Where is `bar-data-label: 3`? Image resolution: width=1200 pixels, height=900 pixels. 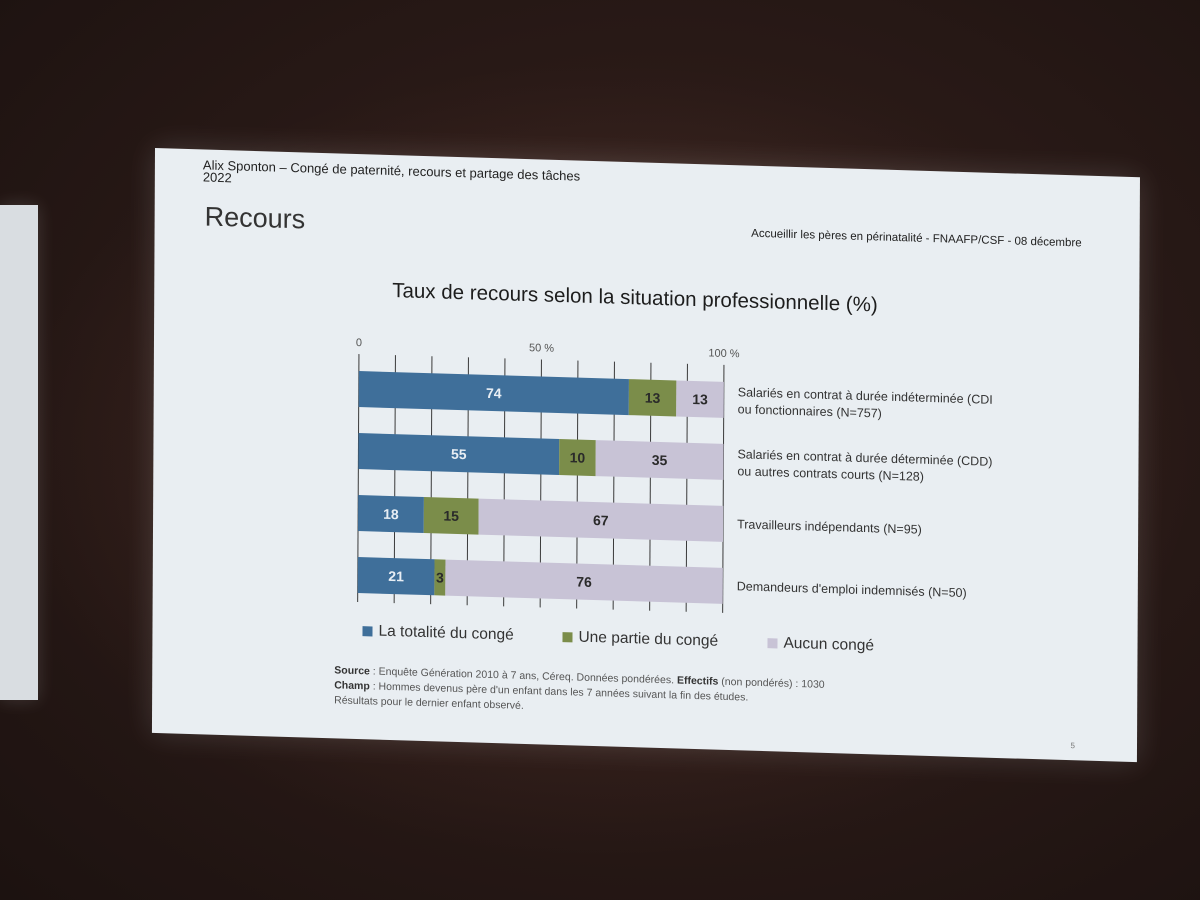 bar-data-label: 3 is located at coordinates (440, 577).